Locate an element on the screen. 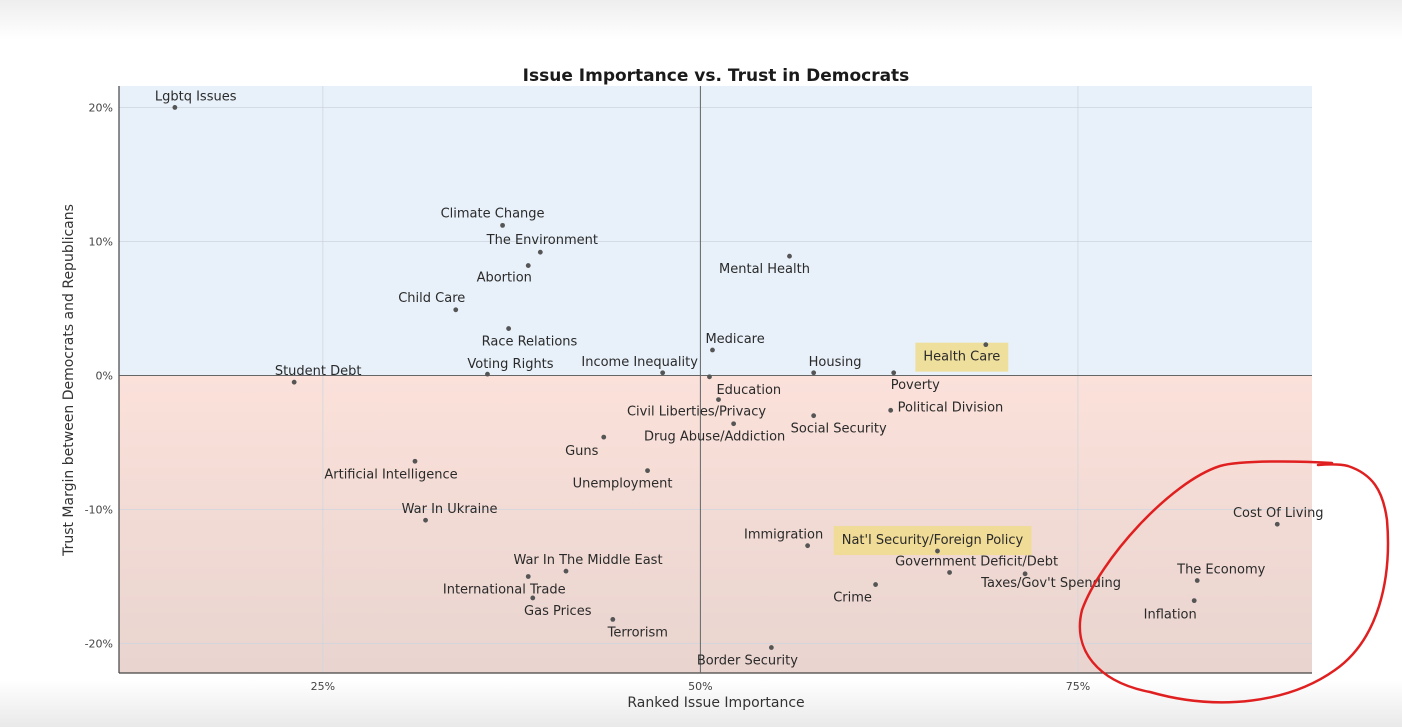  point-label: Drug Abuse/Addiction is located at coordinates (714, 437).